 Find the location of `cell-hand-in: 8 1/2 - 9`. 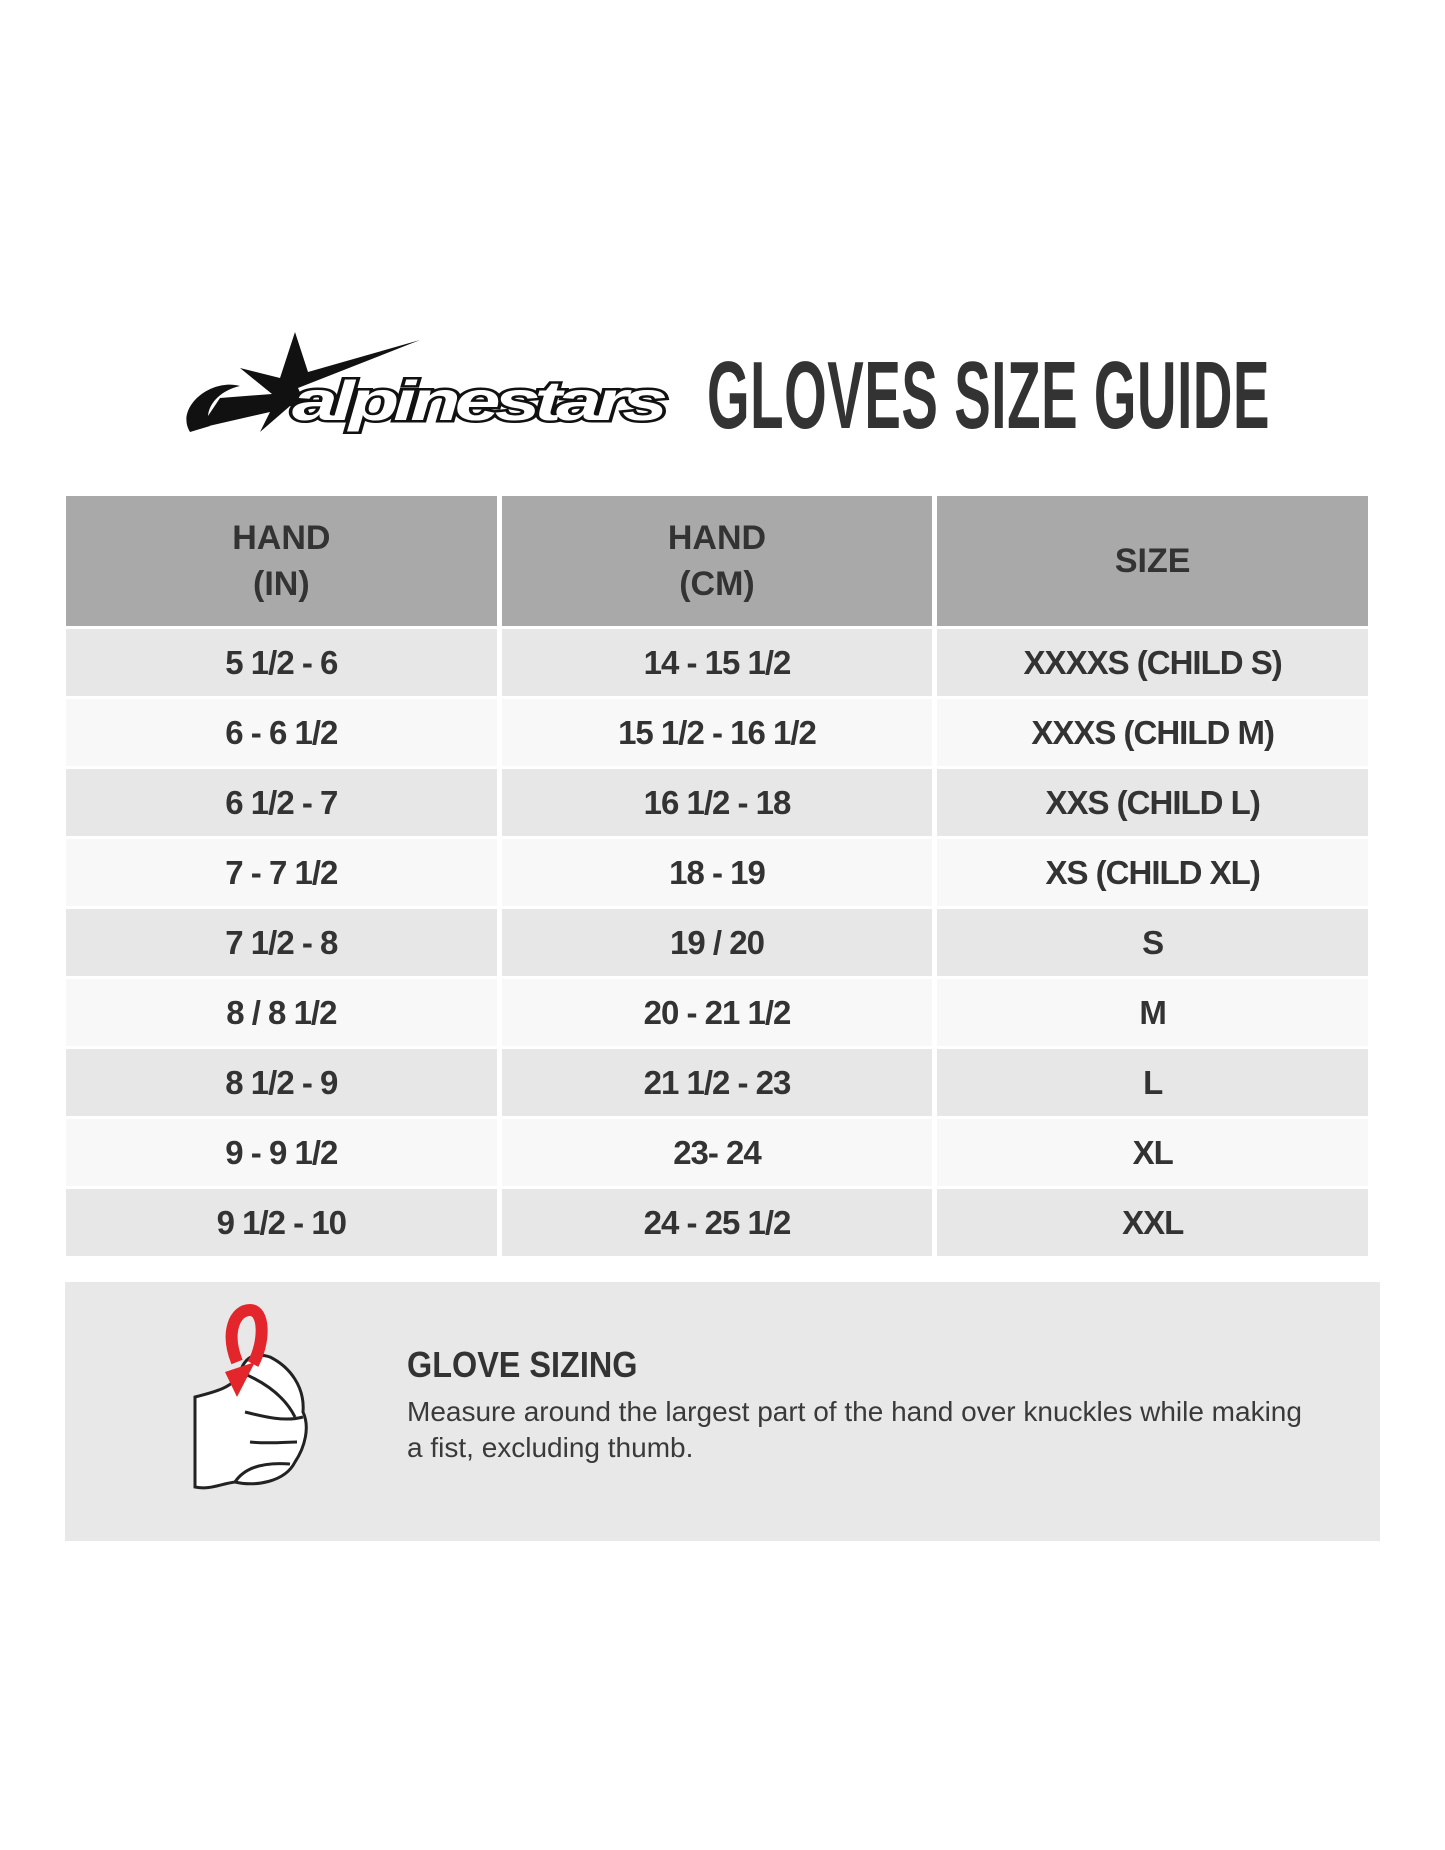

cell-hand-in: 8 1/2 - 9 is located at coordinates (281, 1082).